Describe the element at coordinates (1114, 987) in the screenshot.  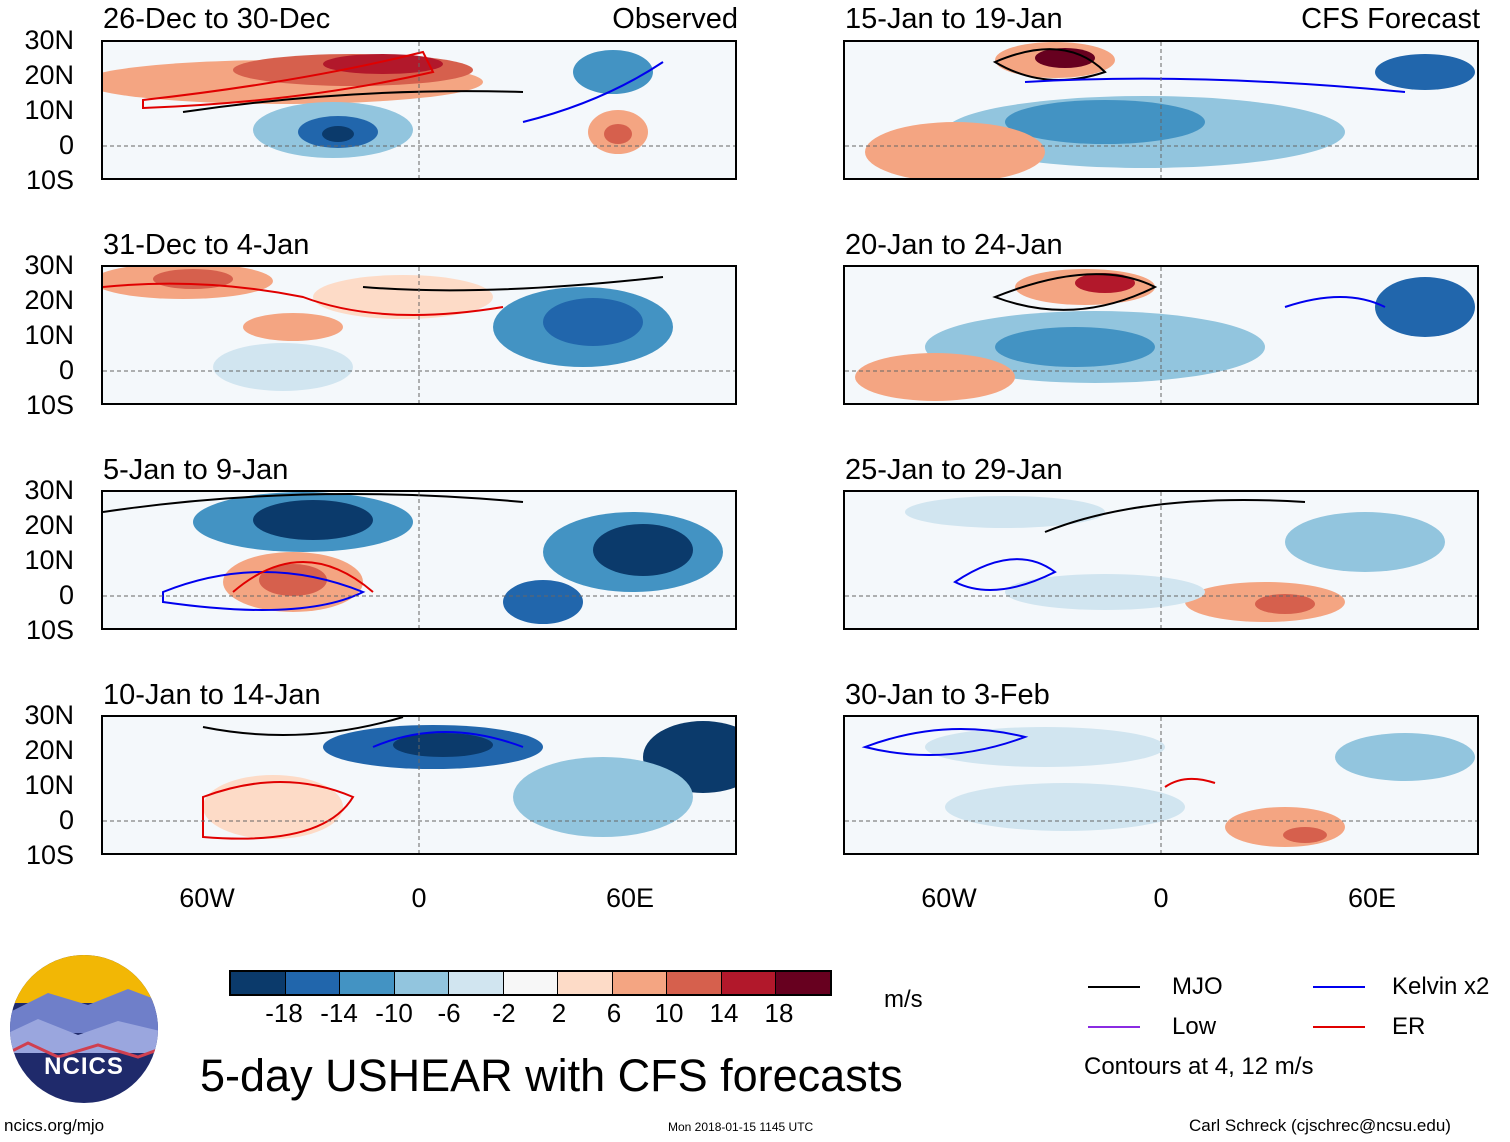
I see `legend-swatch-mjo` at that location.